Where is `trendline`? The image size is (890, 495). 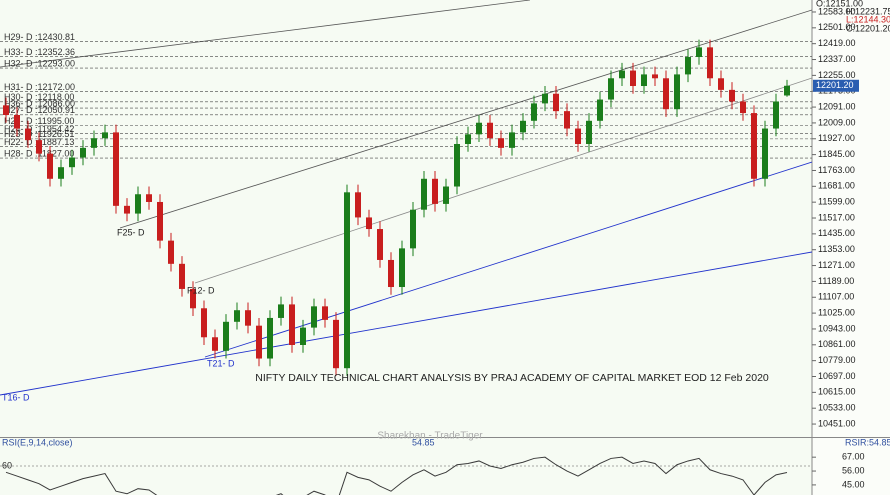 trendline is located at coordinates (265, 34).